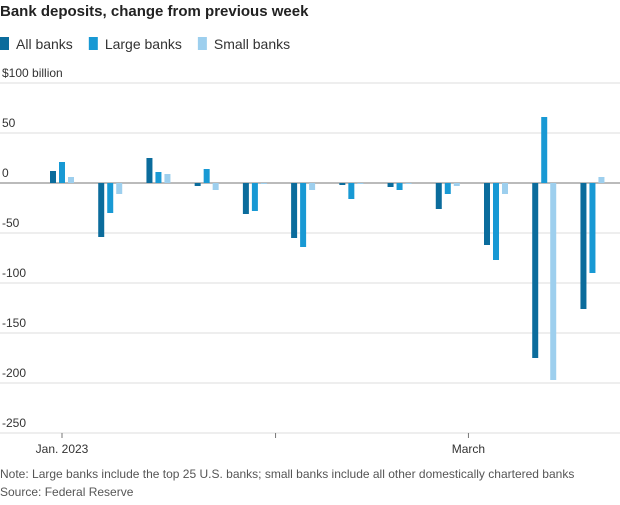 The width and height of the screenshot is (620, 505). Describe the element at coordinates (62, 449) in the screenshot. I see `x-tick-label: Jan. 2023` at that location.